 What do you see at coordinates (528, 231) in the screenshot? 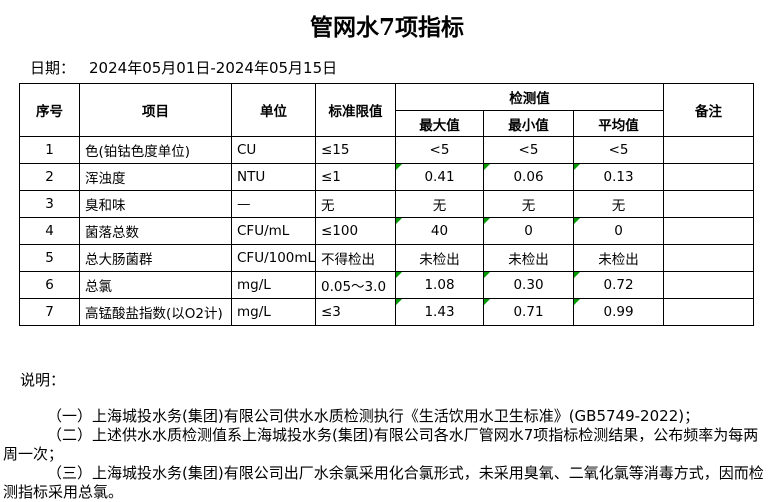
I see `cell-min-value: 0` at bounding box center [528, 231].